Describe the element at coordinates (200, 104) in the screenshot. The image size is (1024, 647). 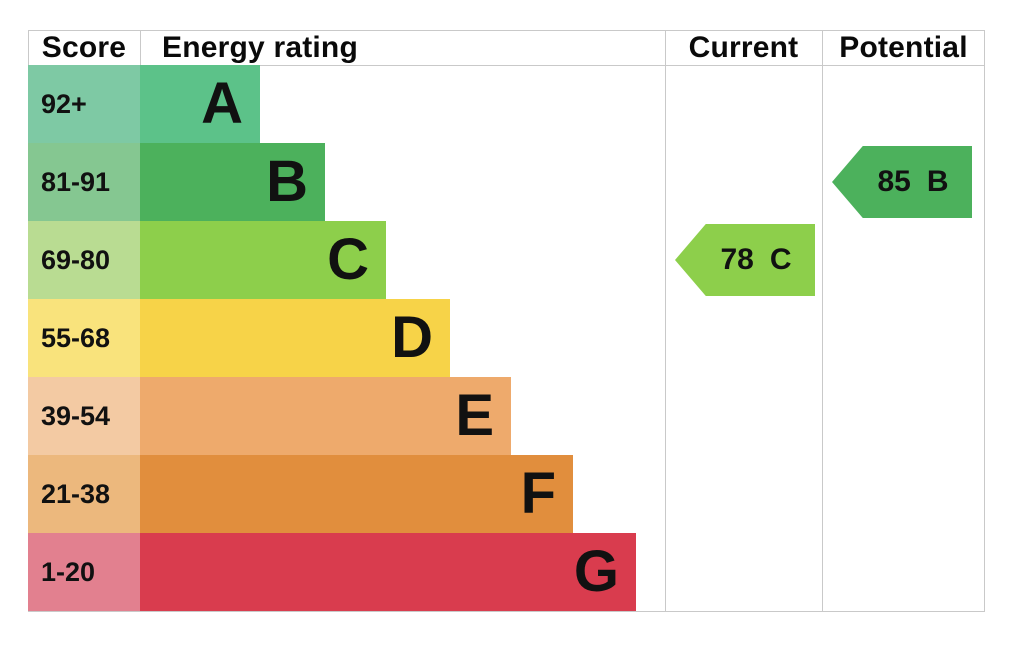
I see `band-bar: A` at that location.